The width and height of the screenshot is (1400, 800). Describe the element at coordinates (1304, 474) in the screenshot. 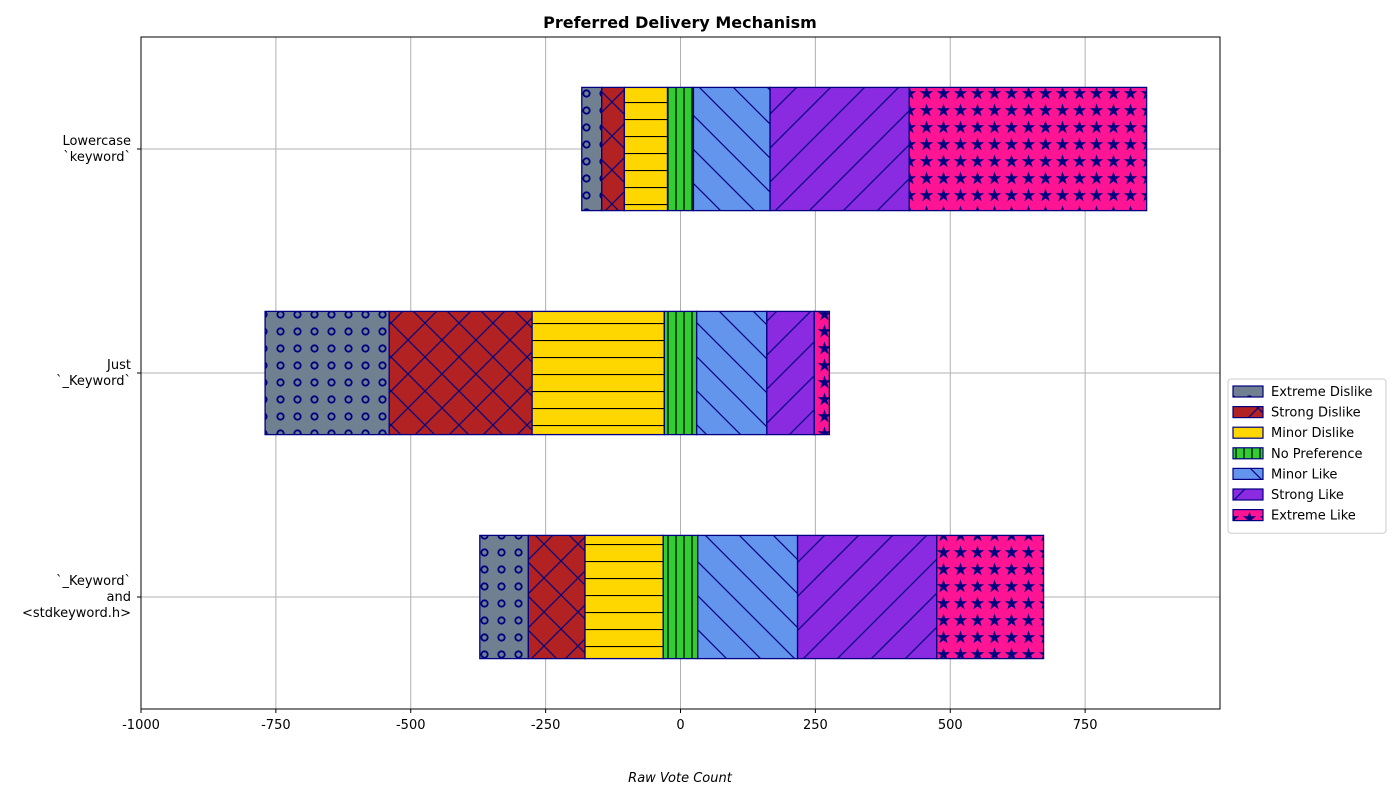

I see `legend-label: Minor Like` at that location.